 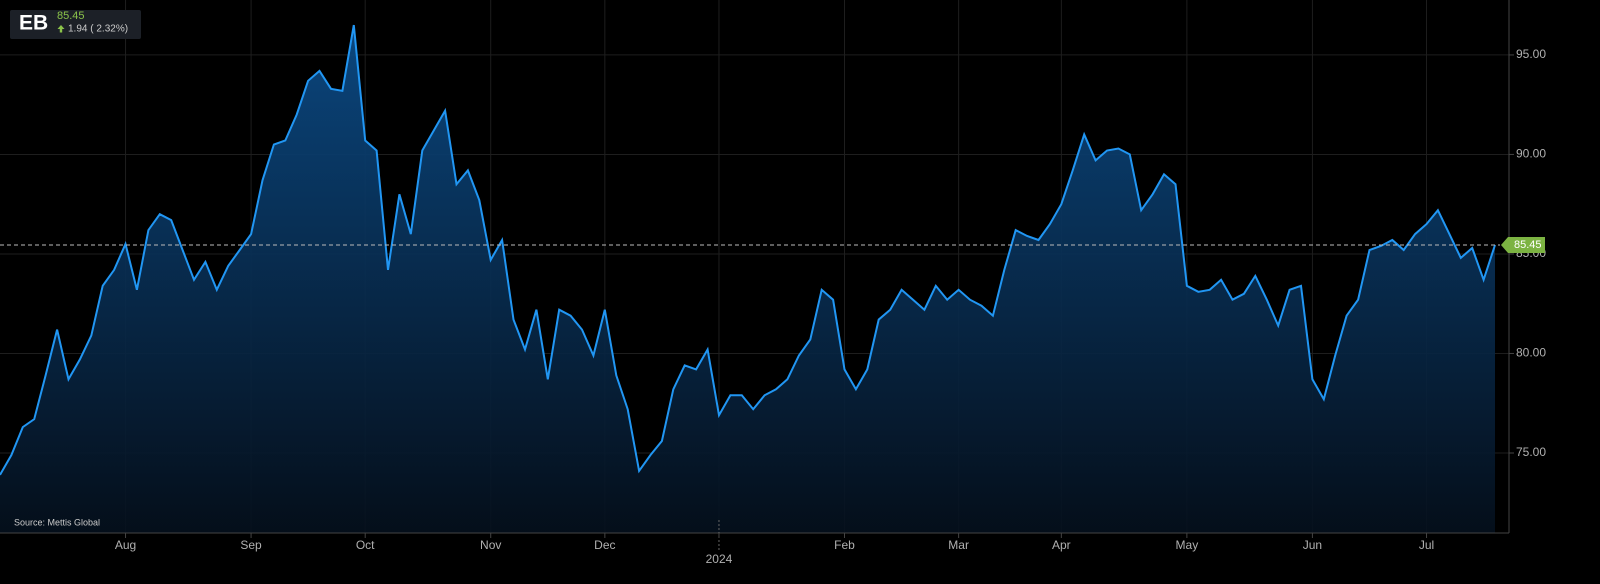 I want to click on last-price-label: 85.45, so click(x=1528, y=245).